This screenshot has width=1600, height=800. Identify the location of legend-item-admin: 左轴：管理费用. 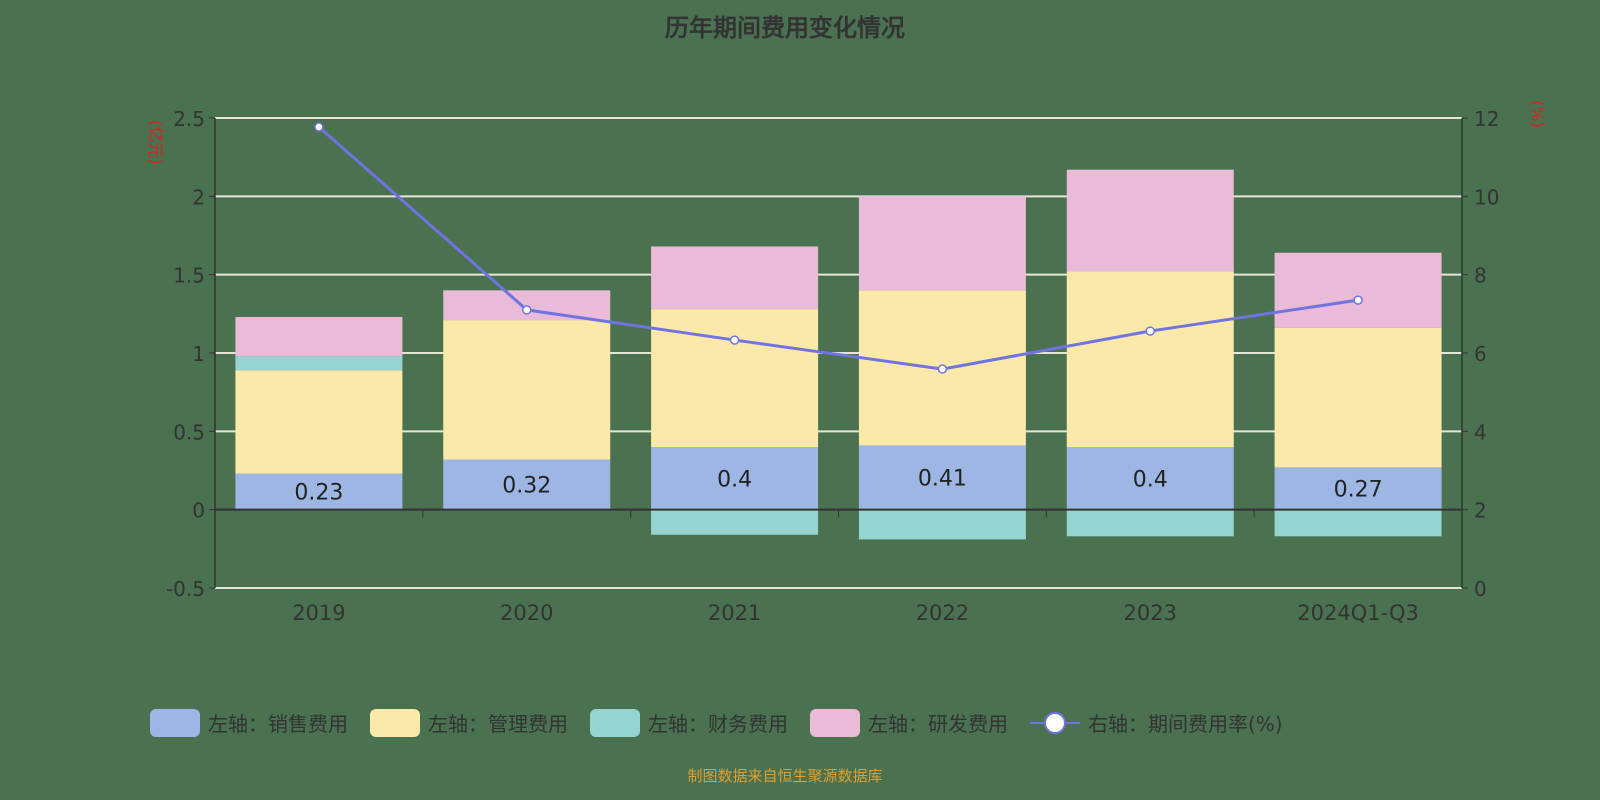
(469, 722).